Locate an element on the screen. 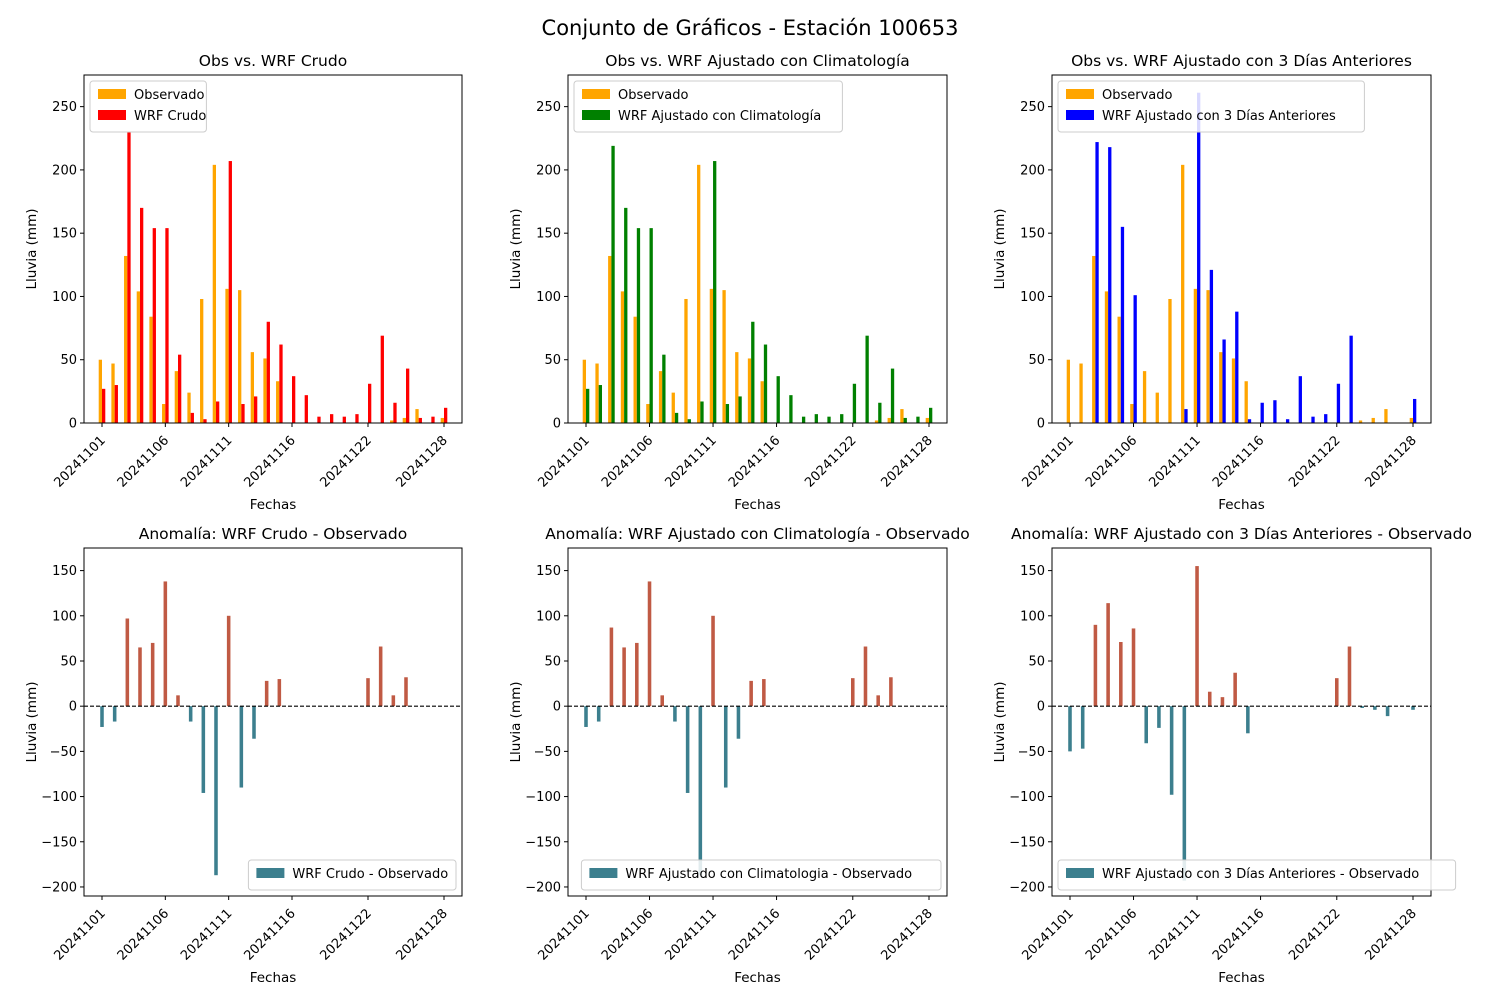 The image size is (1500, 1000). chart-4-ytick-label: −50 is located at coordinates (547, 752).